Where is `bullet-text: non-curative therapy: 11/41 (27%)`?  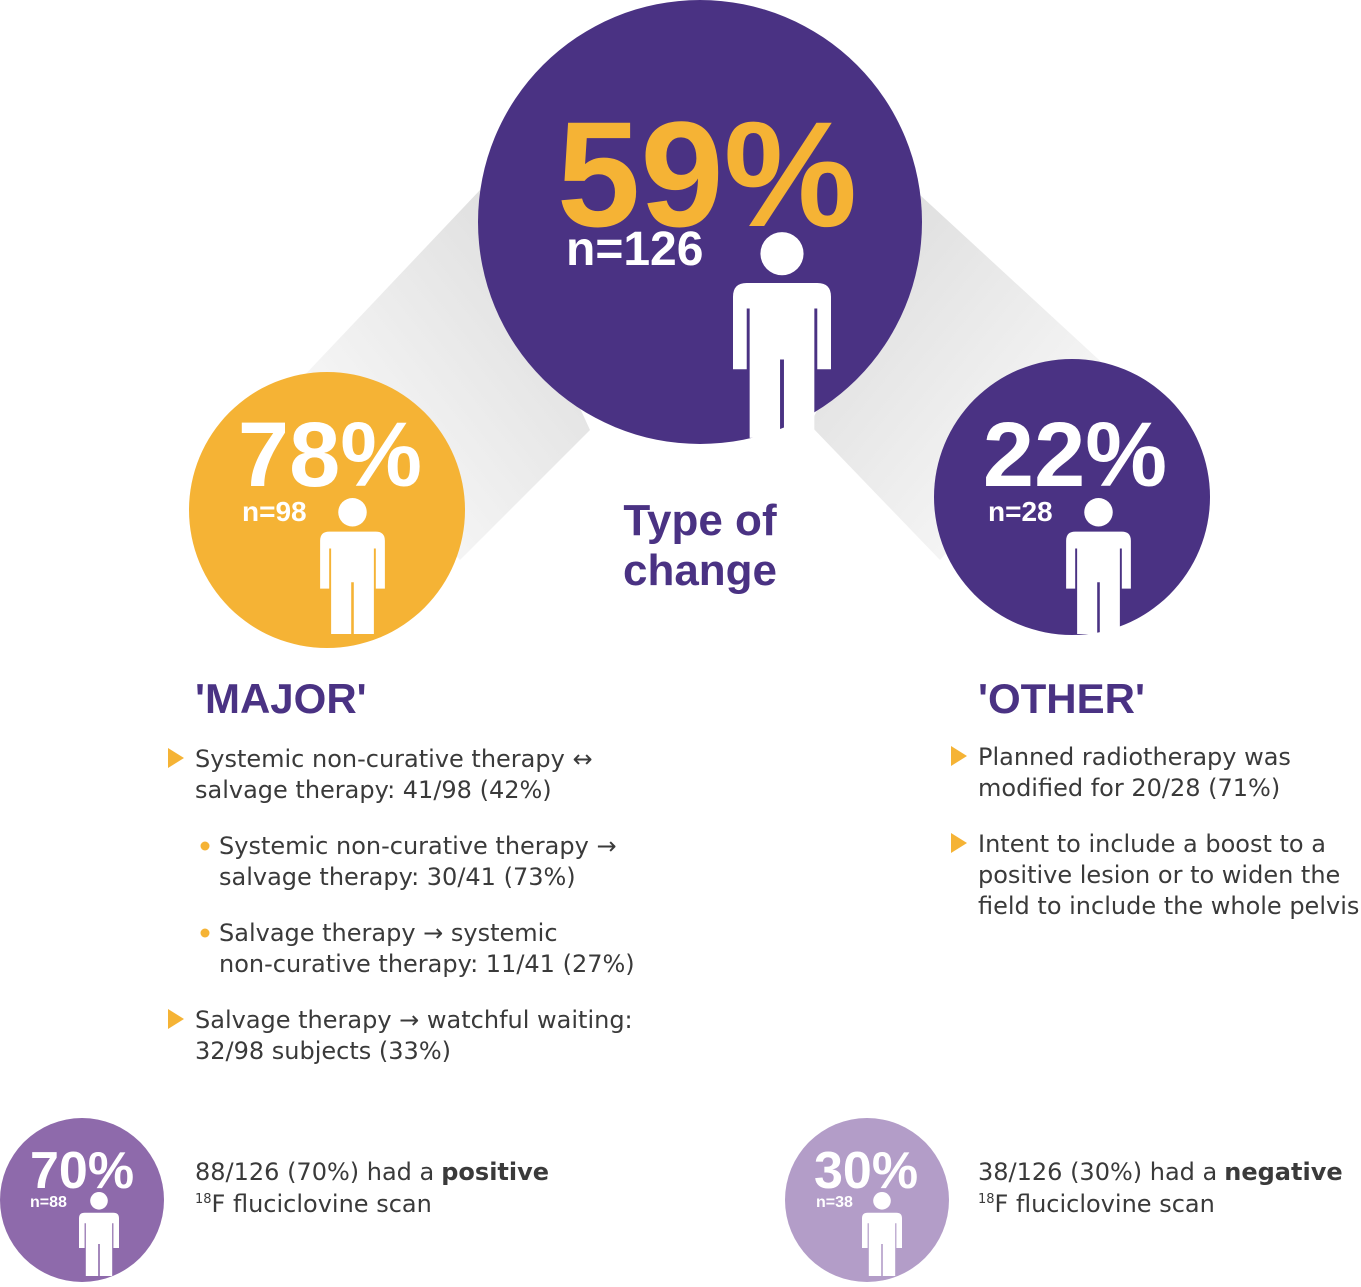
bullet-text: non-curative therapy: 11/41 (27%) is located at coordinates (427, 964).